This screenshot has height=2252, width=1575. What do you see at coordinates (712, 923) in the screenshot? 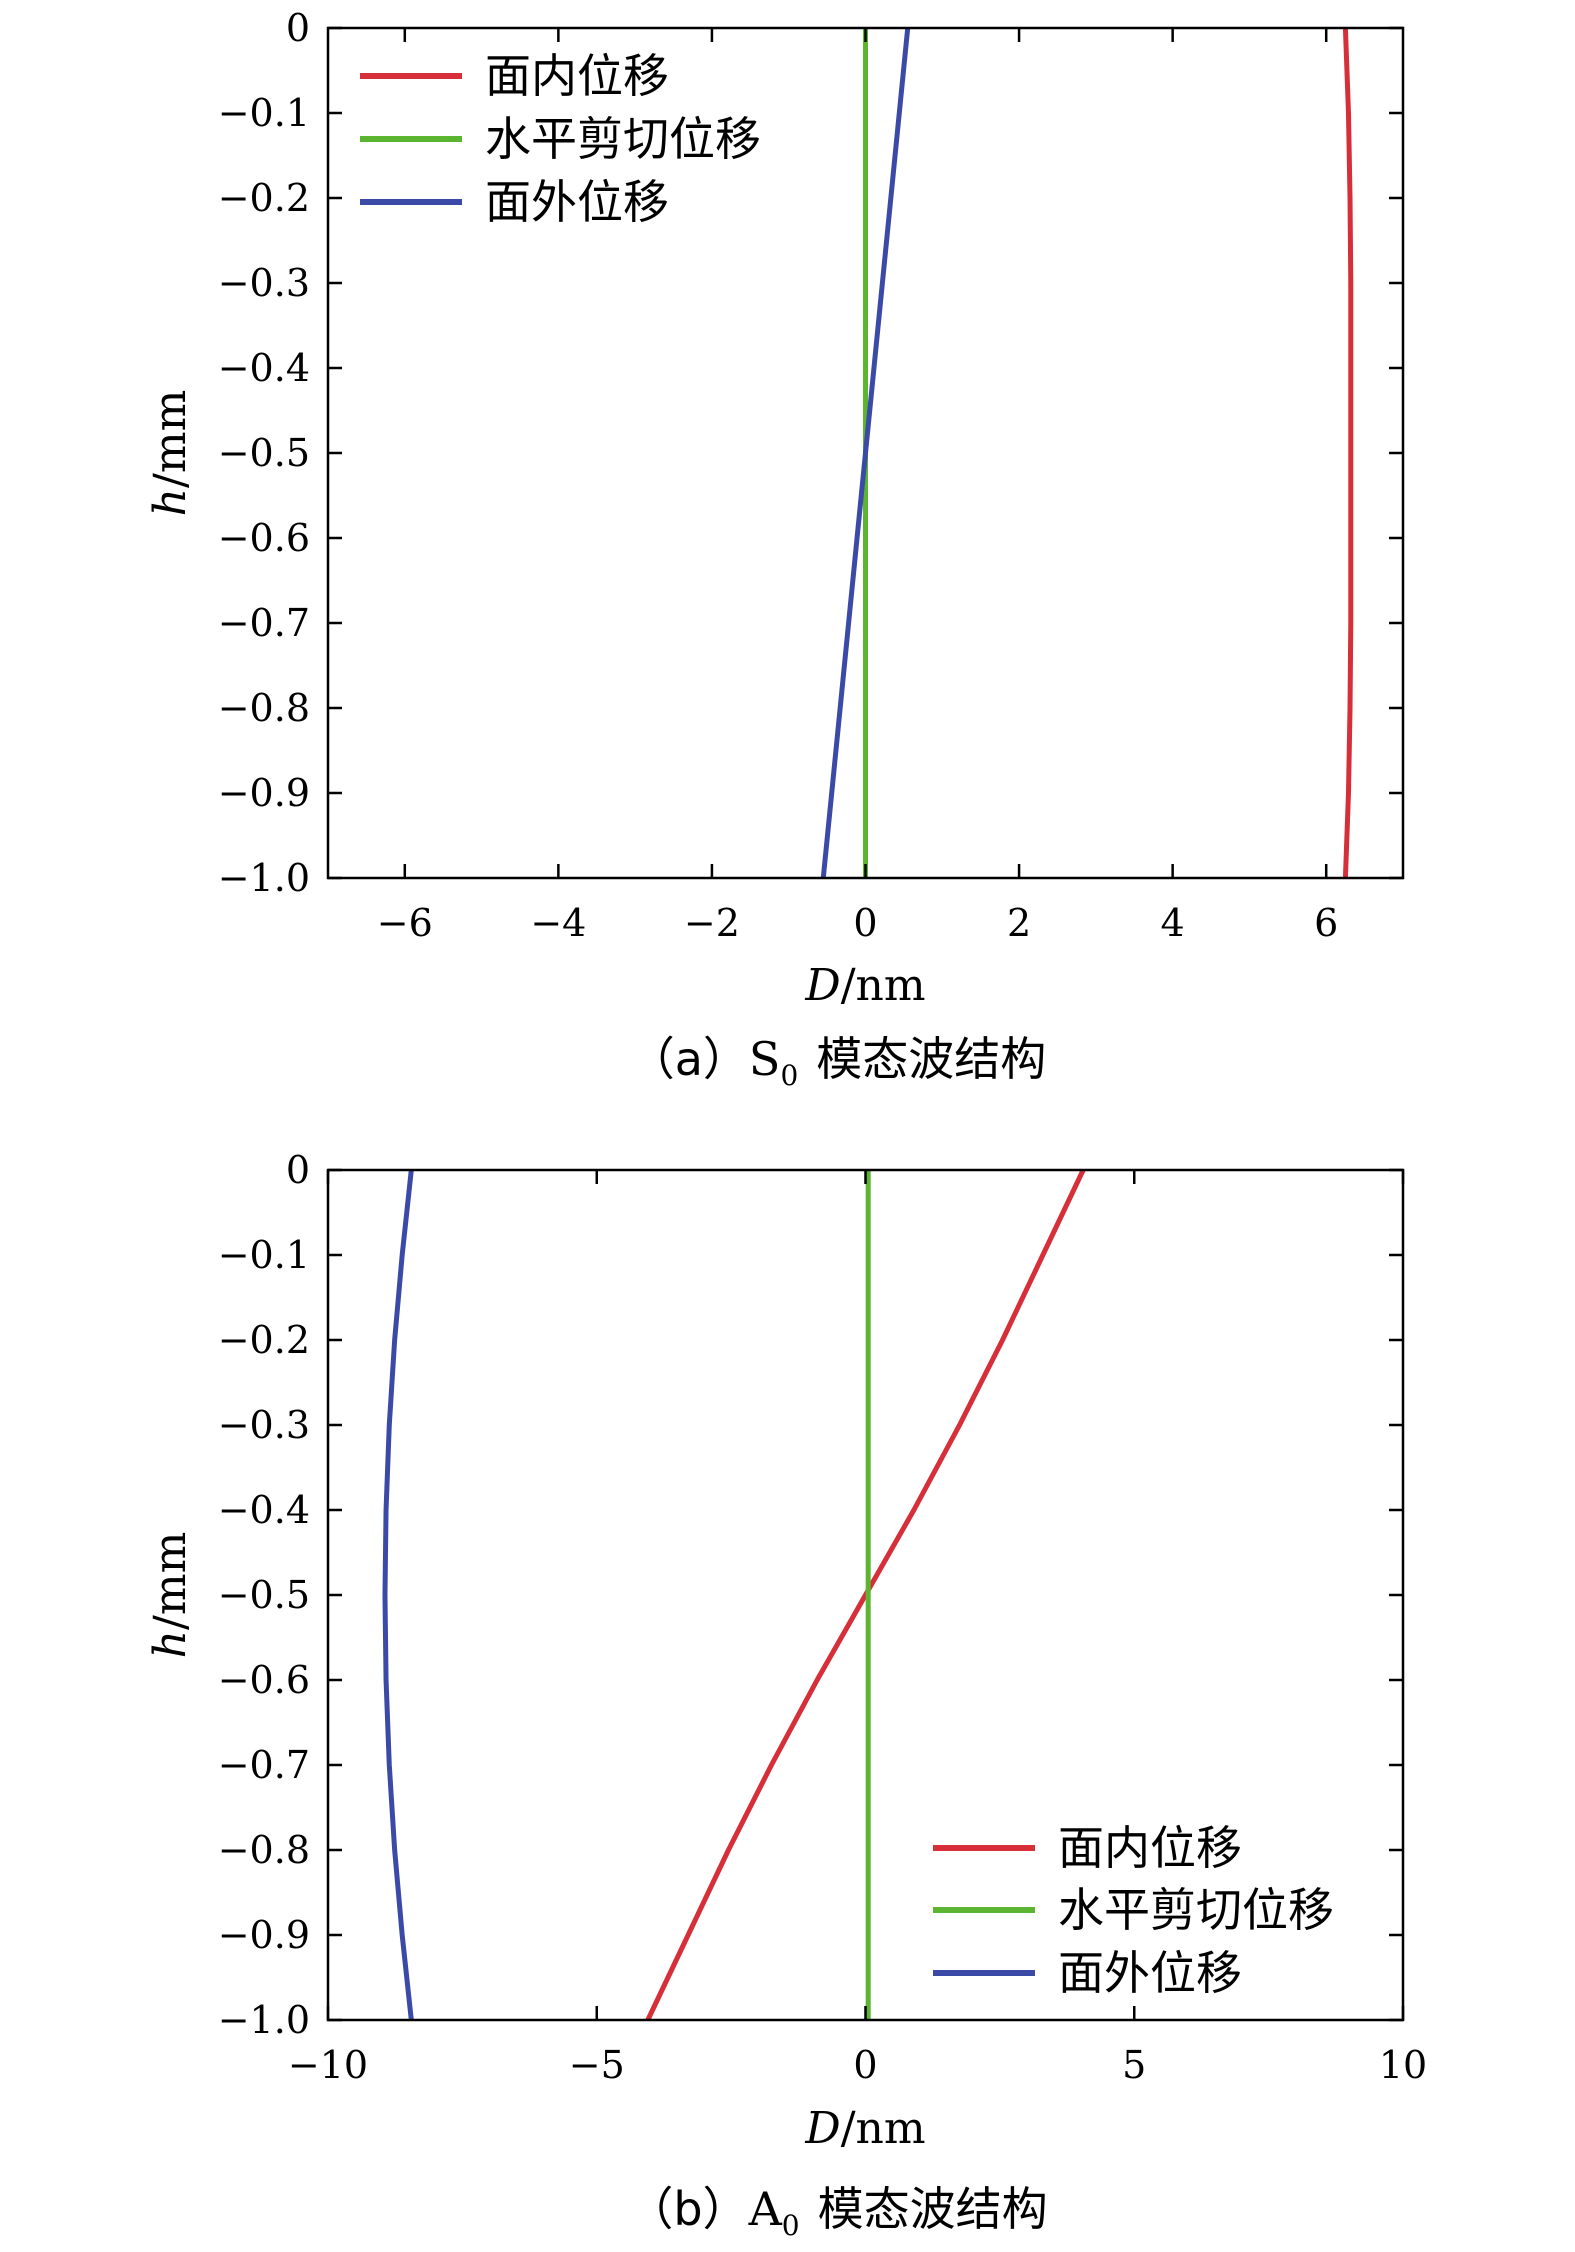
I see `x-tick-label: −2` at bounding box center [712, 923].